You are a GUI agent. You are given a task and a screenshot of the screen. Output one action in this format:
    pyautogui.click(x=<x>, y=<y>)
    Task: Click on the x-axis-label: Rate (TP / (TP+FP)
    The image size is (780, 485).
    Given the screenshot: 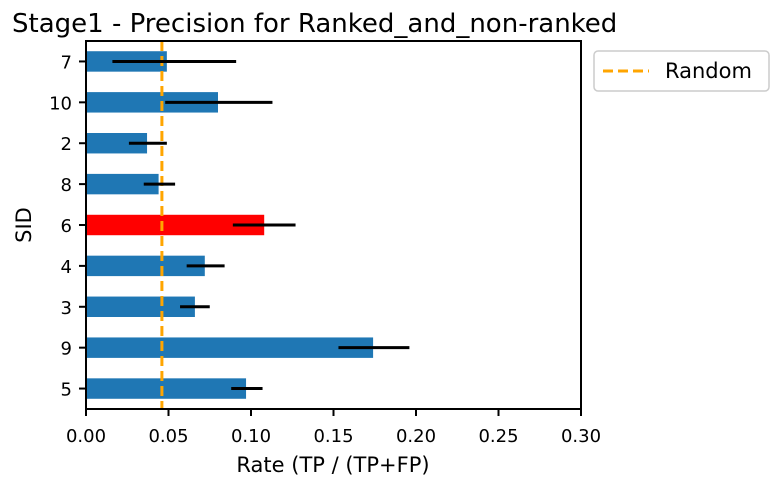 What is the action you would take?
    pyautogui.click(x=332, y=465)
    